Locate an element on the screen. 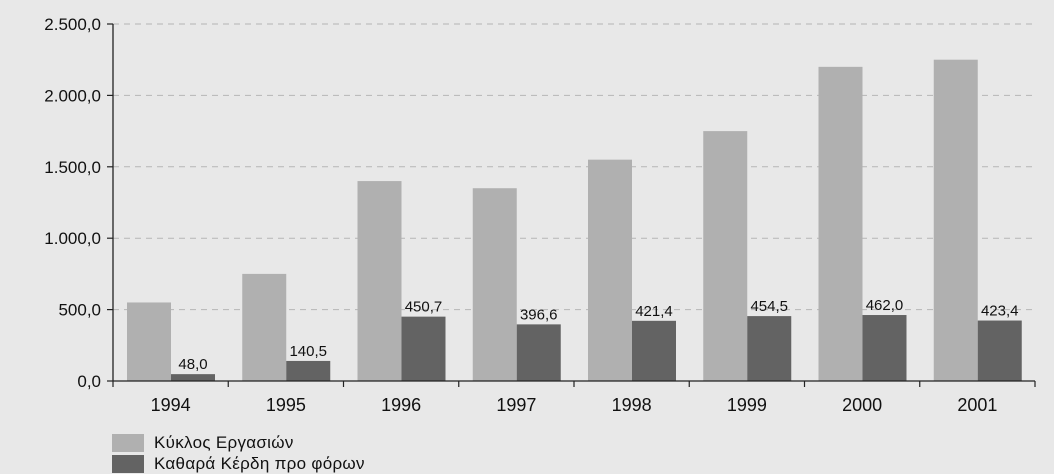  x-tick-label: 1994 is located at coordinates (171, 405).